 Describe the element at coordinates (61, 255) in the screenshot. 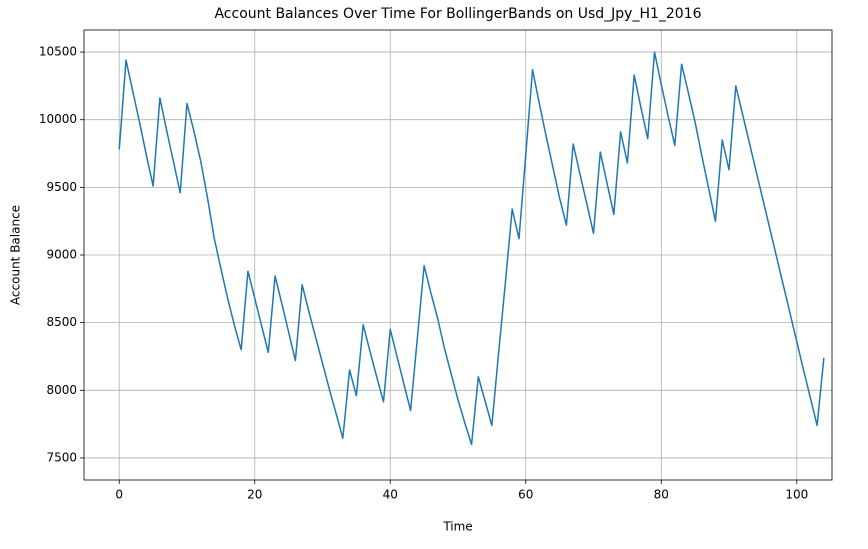

I see `y-tick-label: 9000` at that location.